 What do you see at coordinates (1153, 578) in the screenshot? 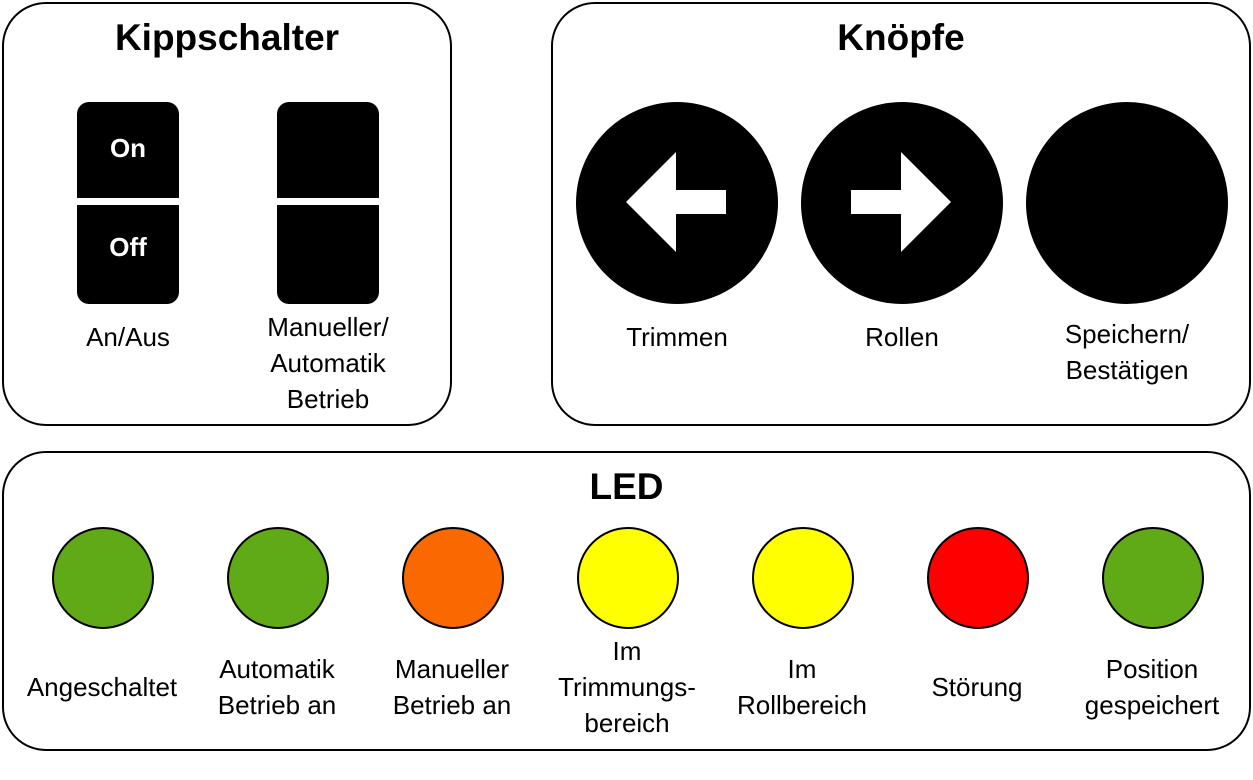
I see `led-position-saved` at bounding box center [1153, 578].